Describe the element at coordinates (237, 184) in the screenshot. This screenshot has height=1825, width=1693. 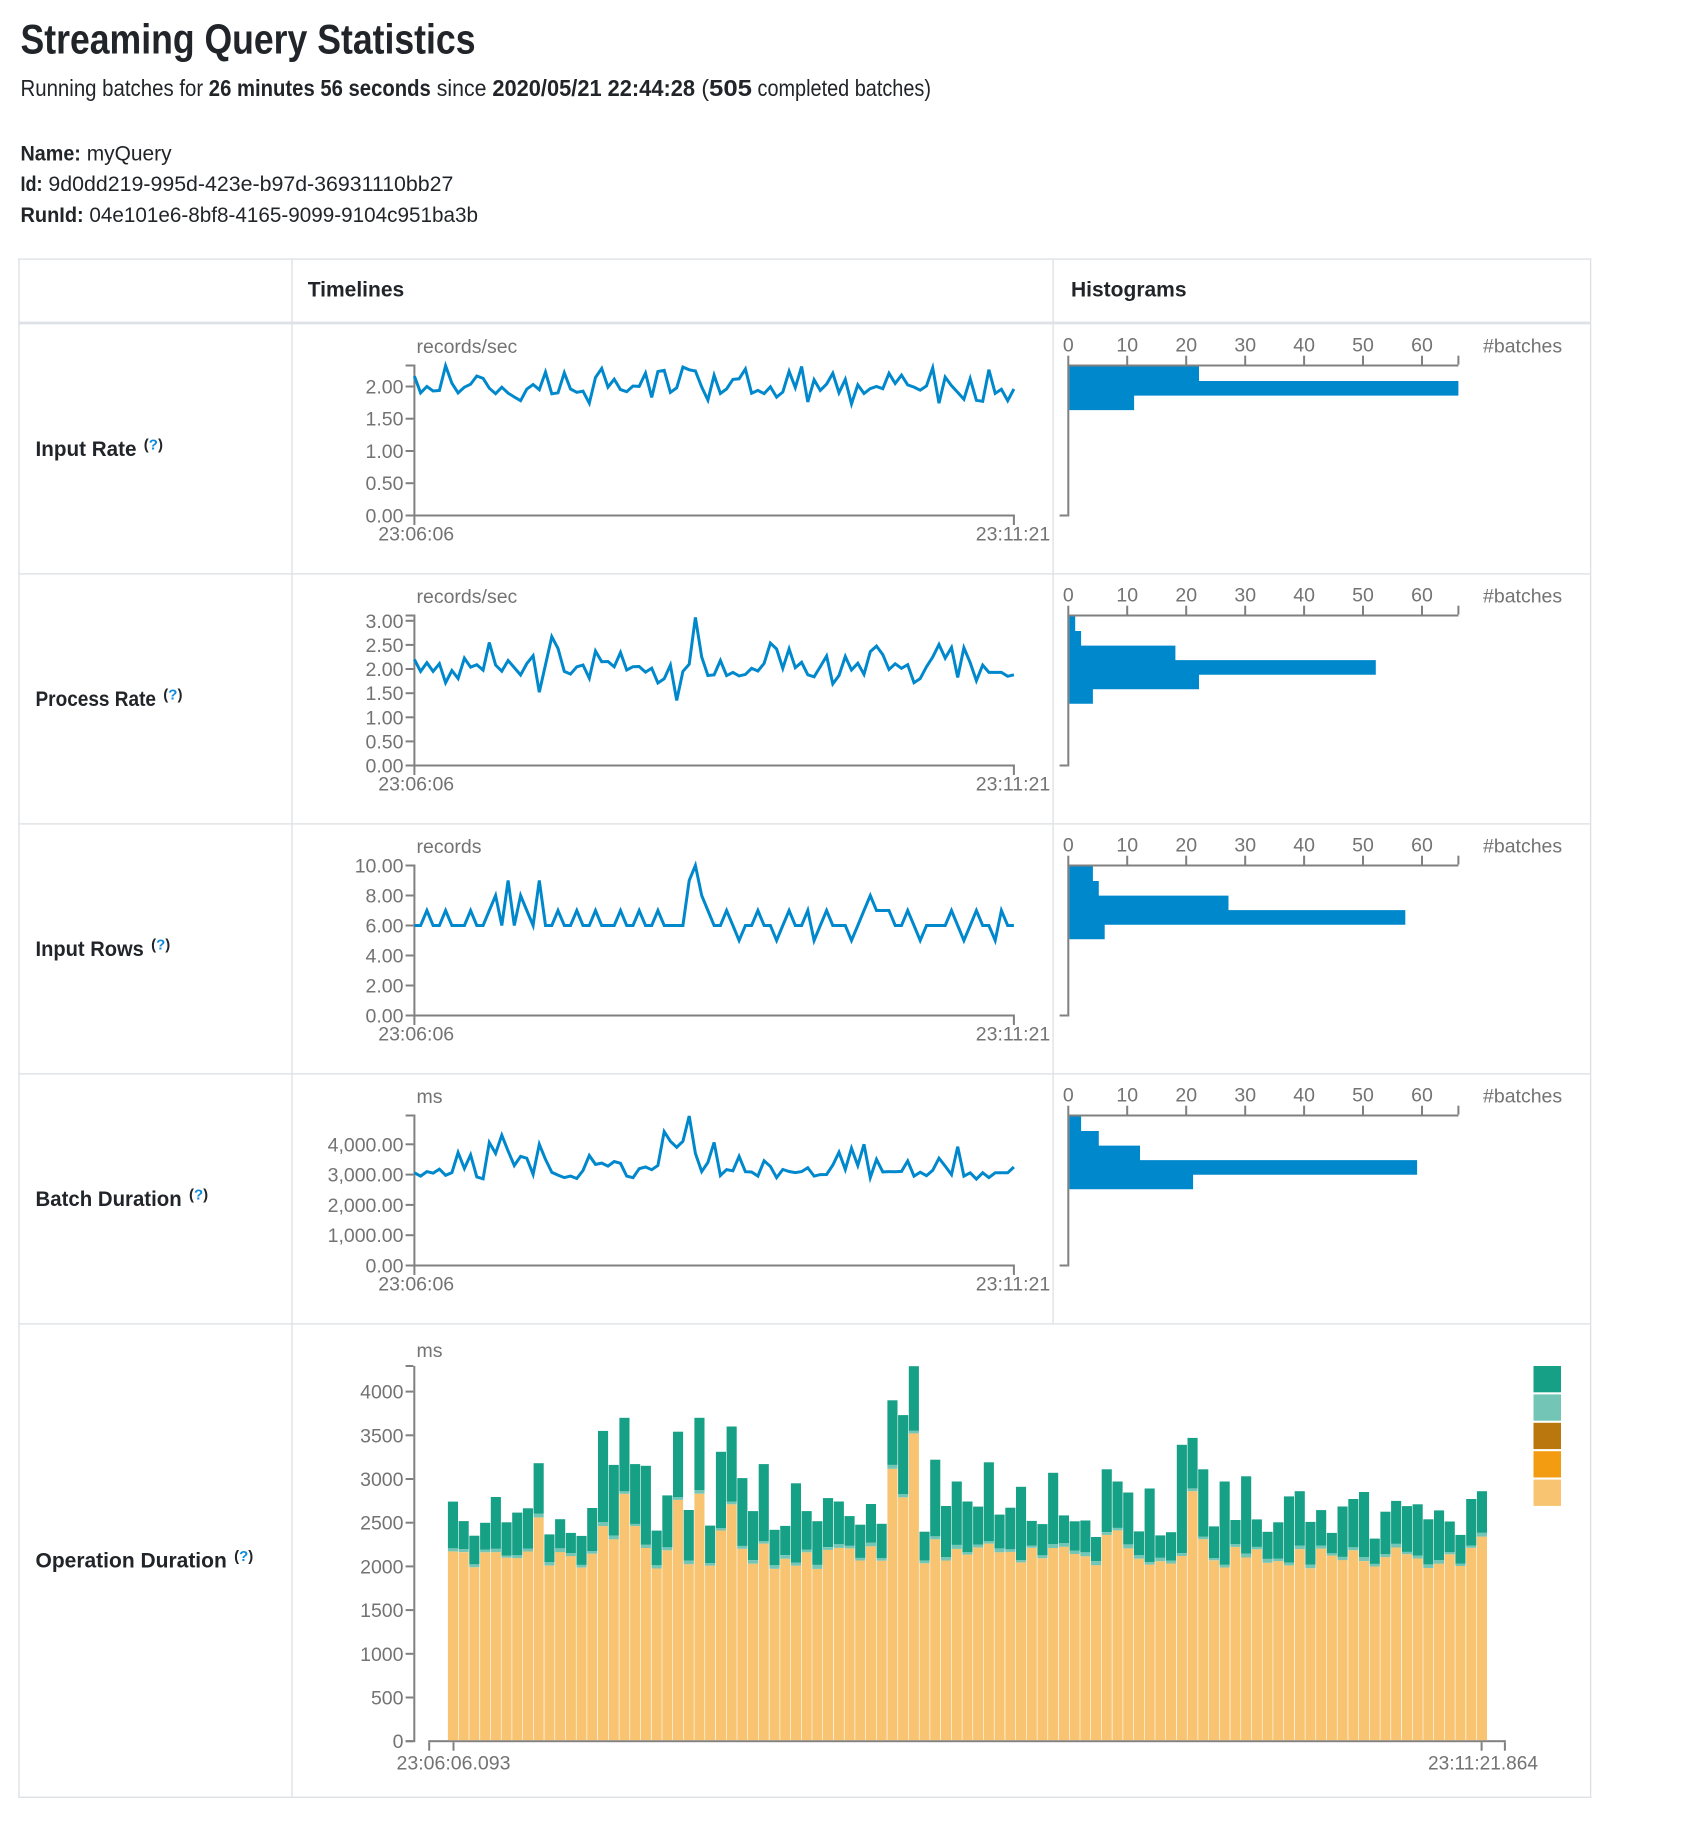
I see `svg-text:Id: 9d0dd219-995d-423e-b97d-36: Id: 9d0dd219-995d-423e-b97d-36931110bb27` at that location.